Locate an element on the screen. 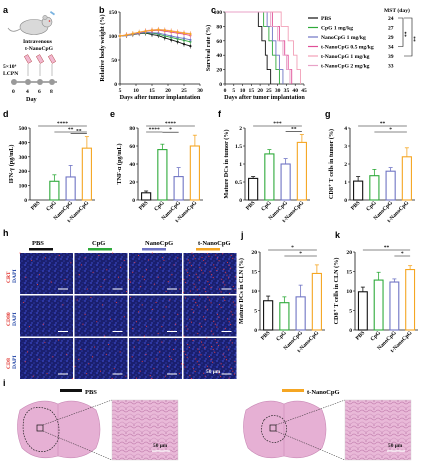  y-tick-label: 60 is located at coordinates (219, 42).